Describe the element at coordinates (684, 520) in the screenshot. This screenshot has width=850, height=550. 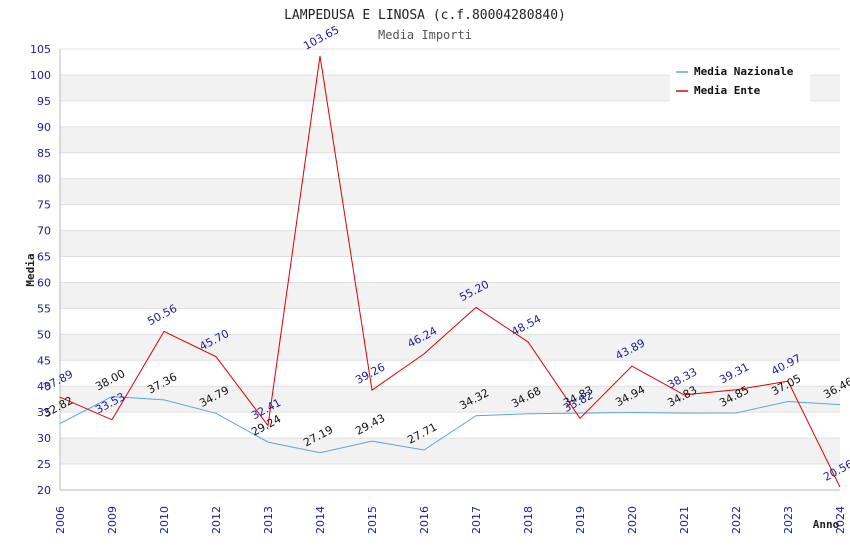
I see `x-tick-label: 2021` at that location.